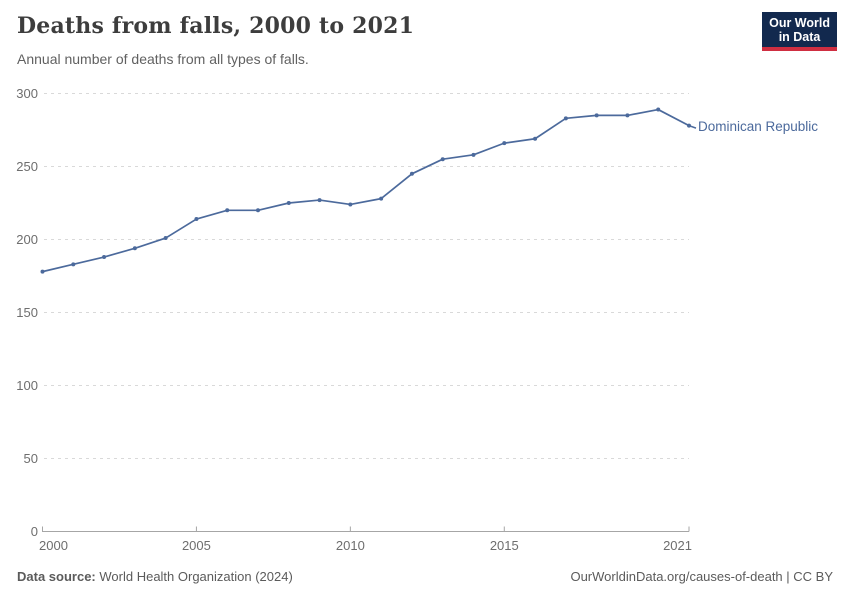 The image size is (850, 600). Describe the element at coordinates (596, 115) in the screenshot. I see `data-point-2018` at that location.